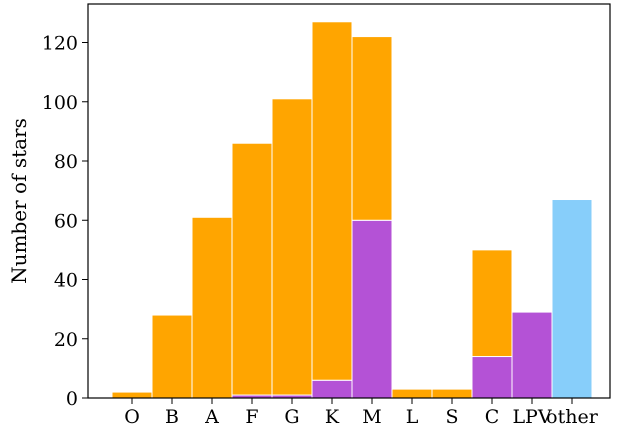 The height and width of the screenshot is (432, 620). I want to click on x-tick-label-o: O, so click(132, 417).